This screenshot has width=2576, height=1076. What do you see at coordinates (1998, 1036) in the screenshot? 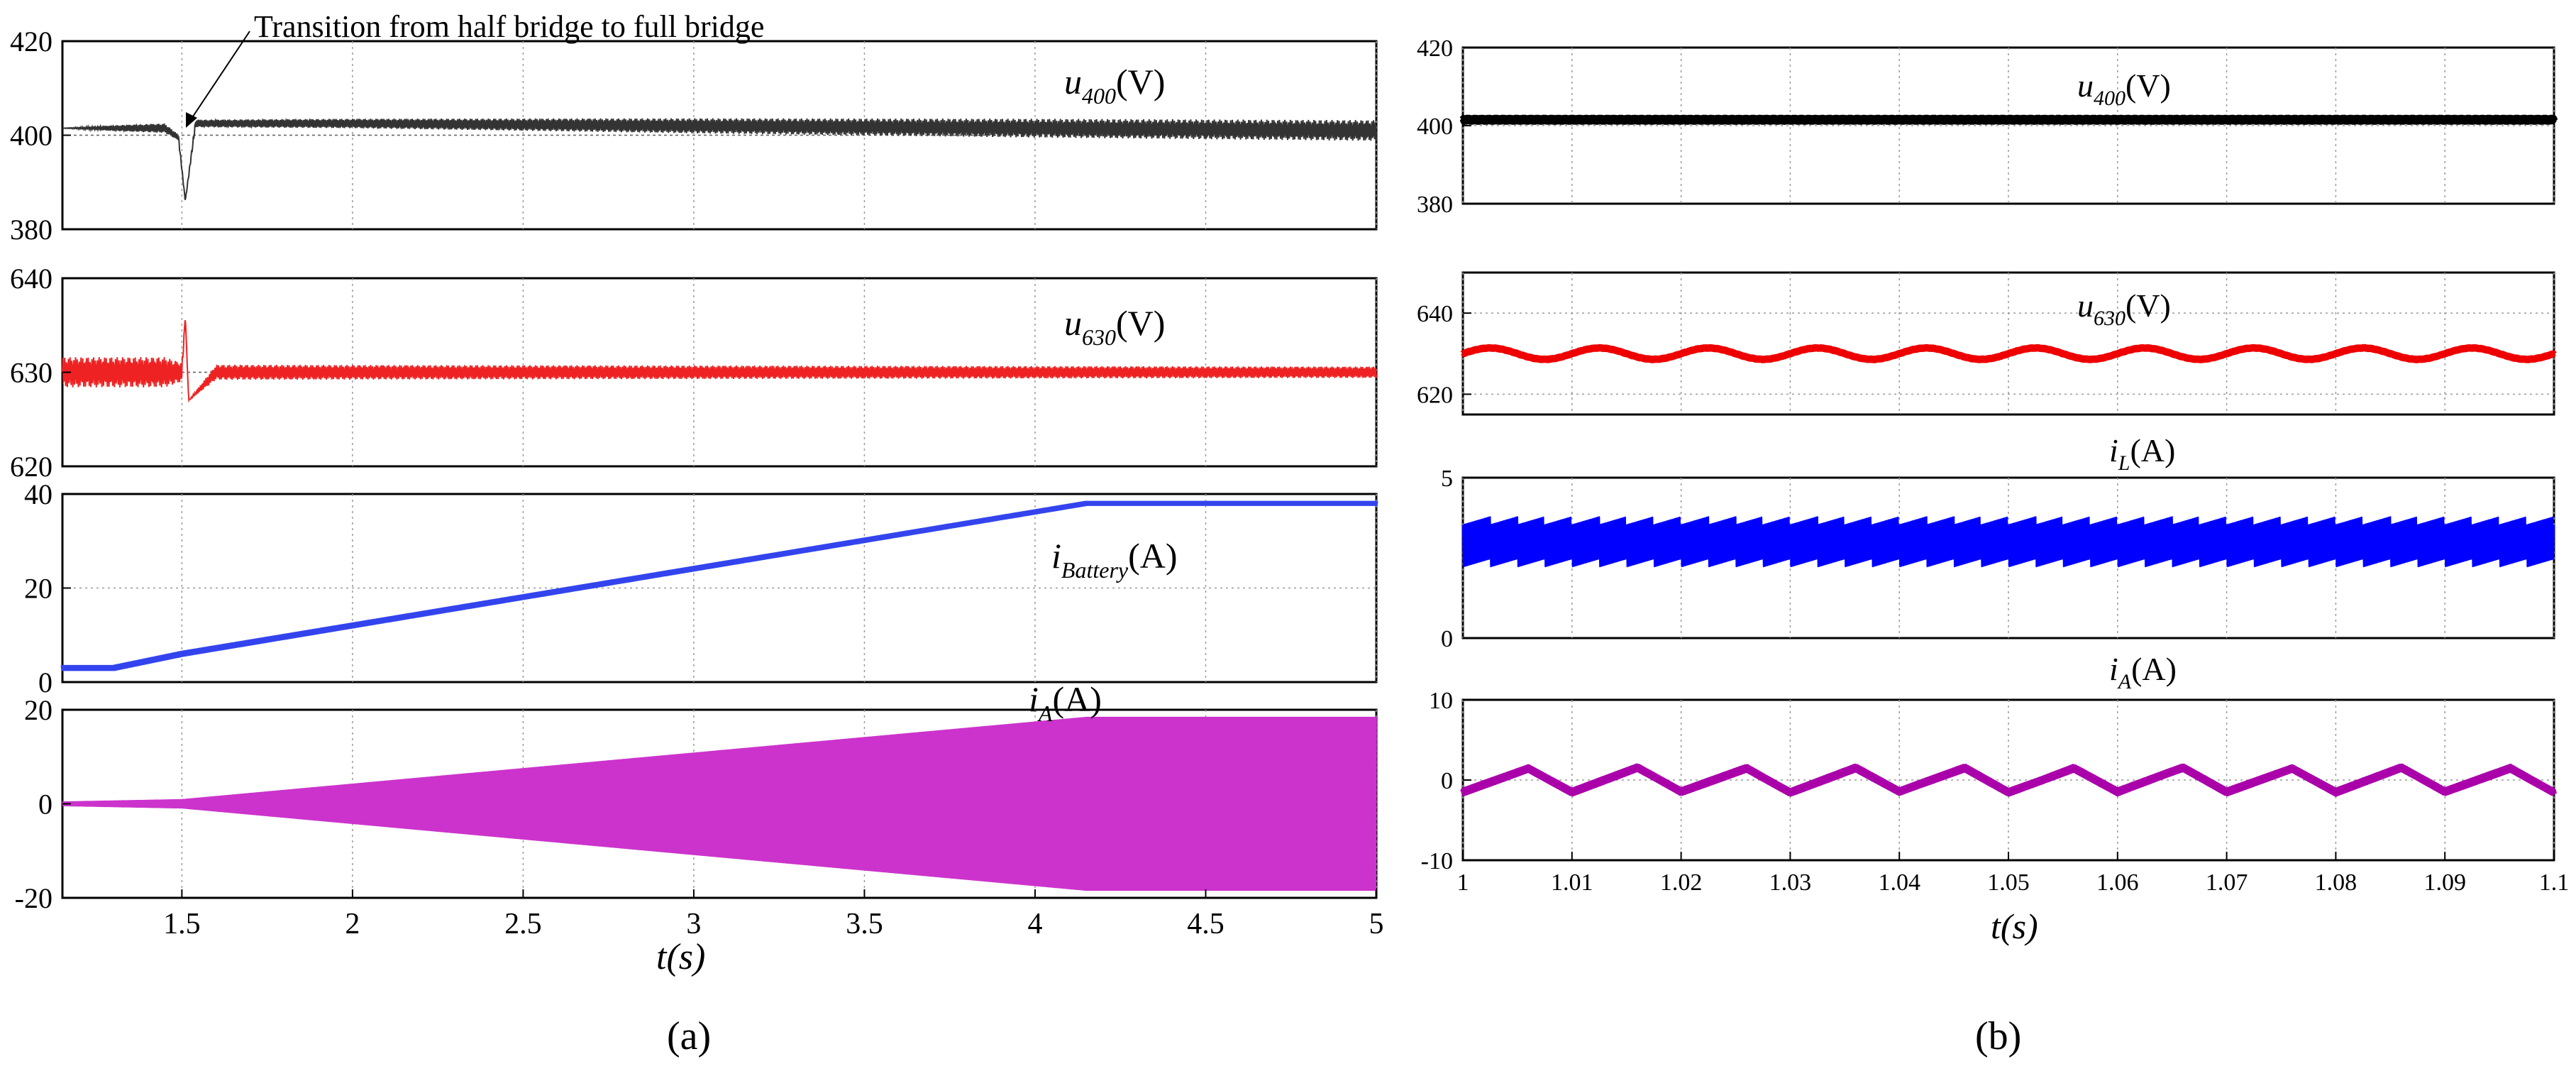
I see `panel-b-label: (b)` at bounding box center [1998, 1036].